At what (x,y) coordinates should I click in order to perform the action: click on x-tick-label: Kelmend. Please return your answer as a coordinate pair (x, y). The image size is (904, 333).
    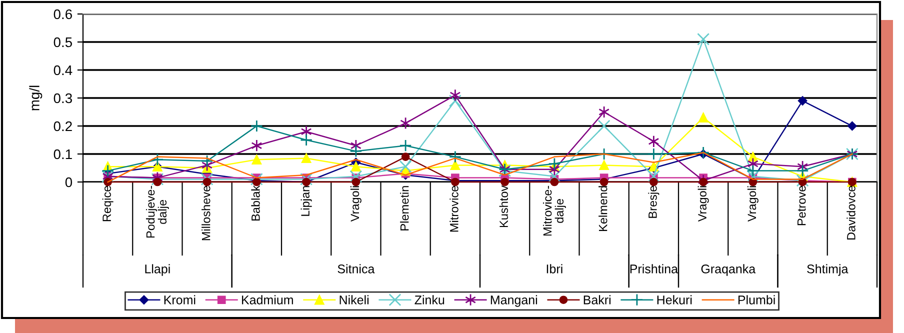
    Looking at the image, I should click on (603, 208).